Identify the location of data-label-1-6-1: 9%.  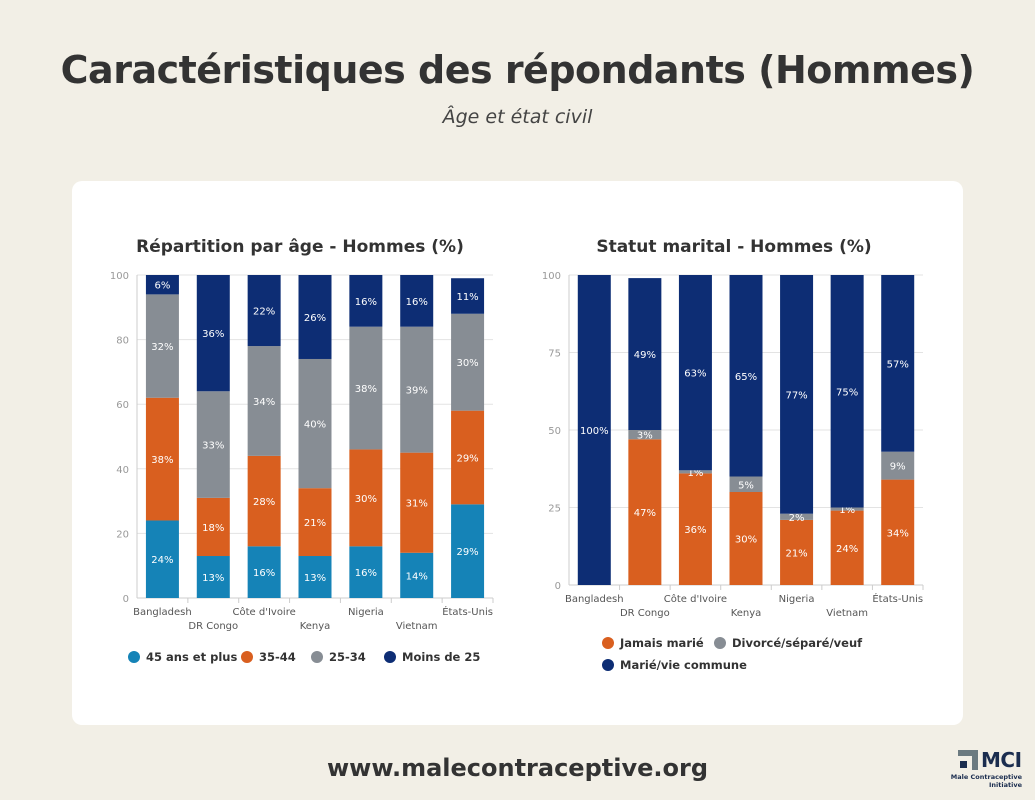
(898, 467).